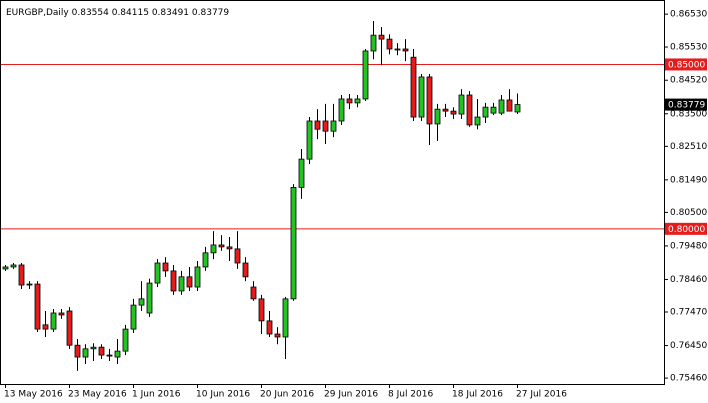 The image size is (708, 403). What do you see at coordinates (33, 395) in the screenshot?
I see `x-tick-label: 13 May 2016` at bounding box center [33, 395].